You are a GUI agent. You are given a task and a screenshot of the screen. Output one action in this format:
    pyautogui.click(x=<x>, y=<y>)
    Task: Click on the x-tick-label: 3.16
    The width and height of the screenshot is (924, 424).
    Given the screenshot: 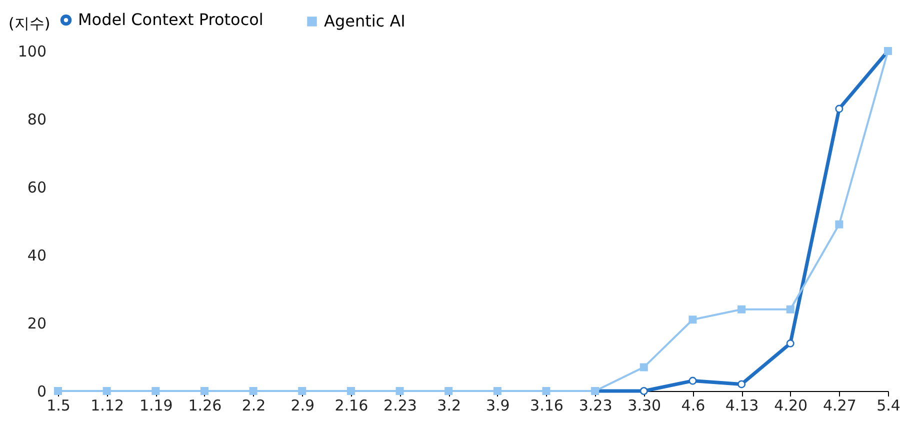 What is the action you would take?
    pyautogui.click(x=547, y=405)
    